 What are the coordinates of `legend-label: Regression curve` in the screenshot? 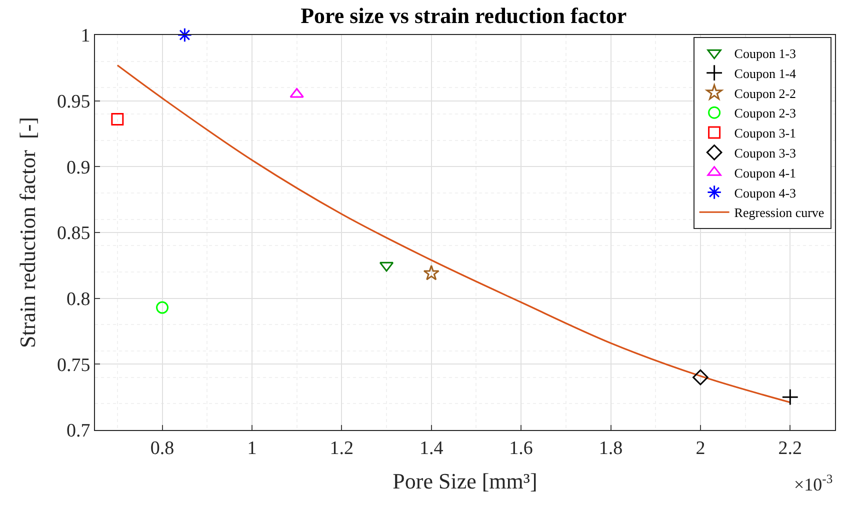 It's located at (779, 212).